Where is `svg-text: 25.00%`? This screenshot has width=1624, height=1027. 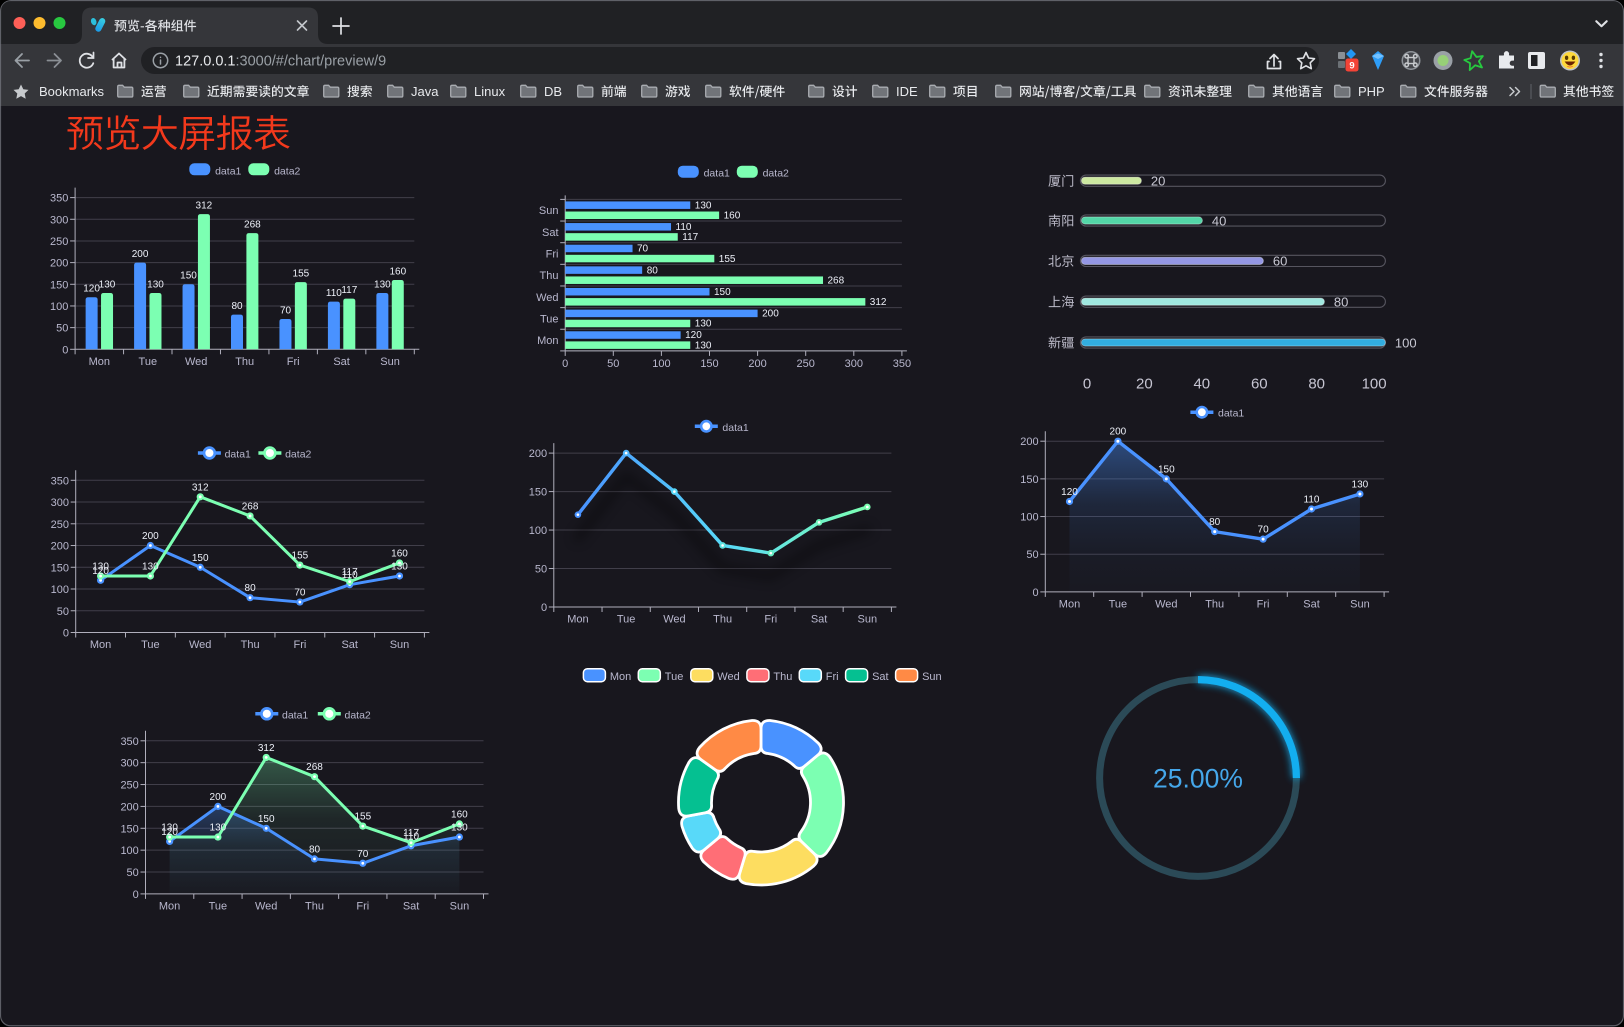
svg-text: 25.00% is located at coordinates (1198, 779).